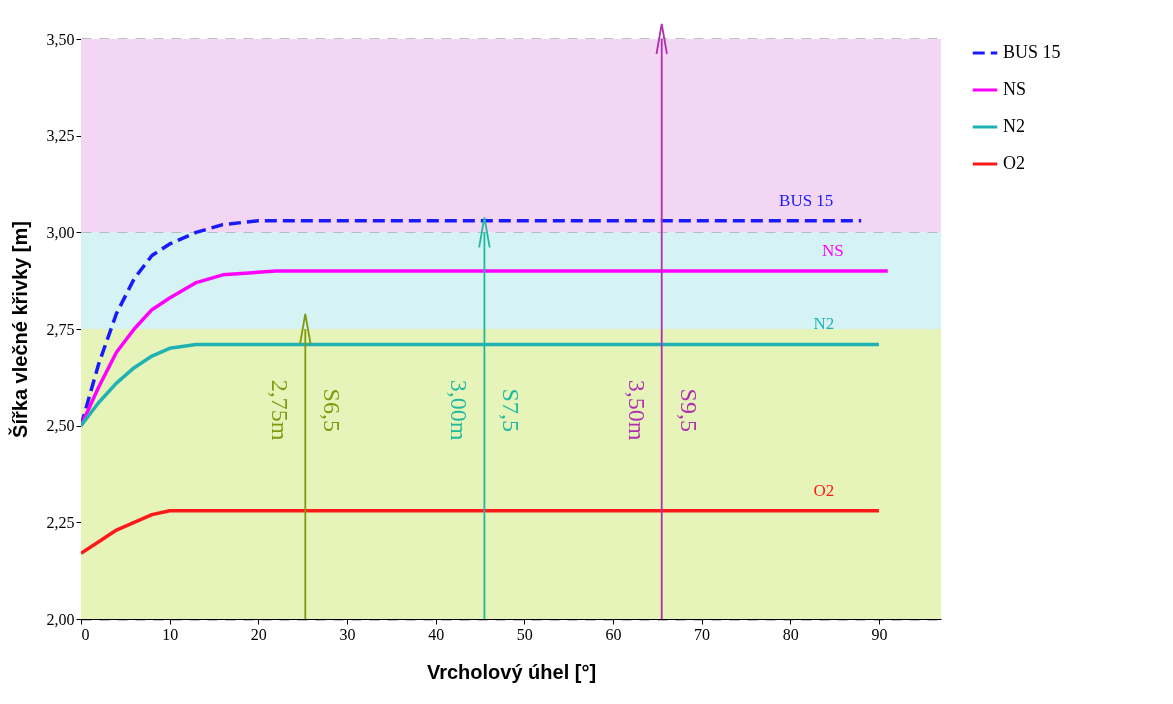  What do you see at coordinates (19, 329) in the screenshot?
I see `y-axis-title: Šířka vlečné křivky [m]` at bounding box center [19, 329].